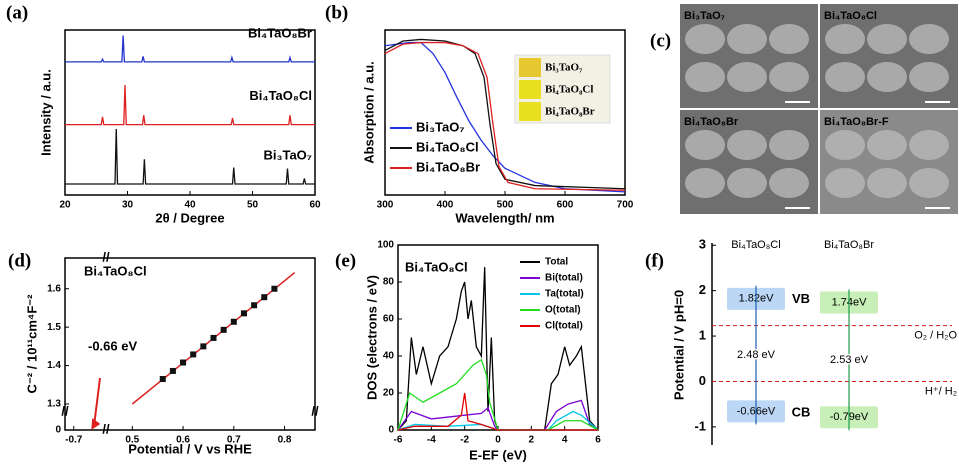  I want to click on y-tick-label: 2, so click(702, 289).